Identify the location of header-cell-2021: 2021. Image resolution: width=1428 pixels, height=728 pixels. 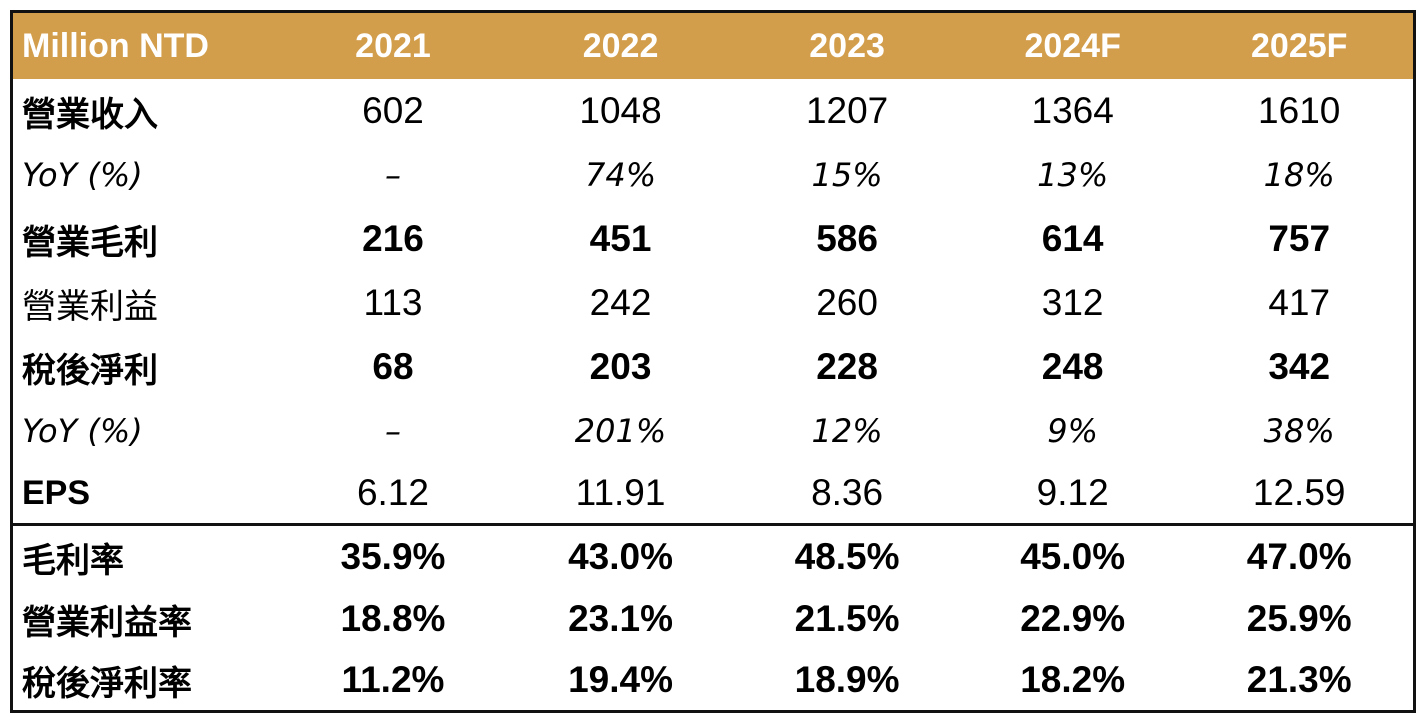
(393, 45).